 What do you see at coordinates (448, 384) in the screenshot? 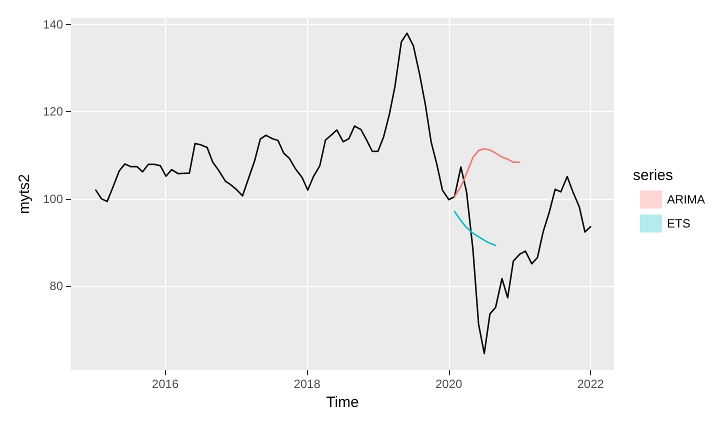
I see `x-tick-label: 2020` at bounding box center [448, 384].